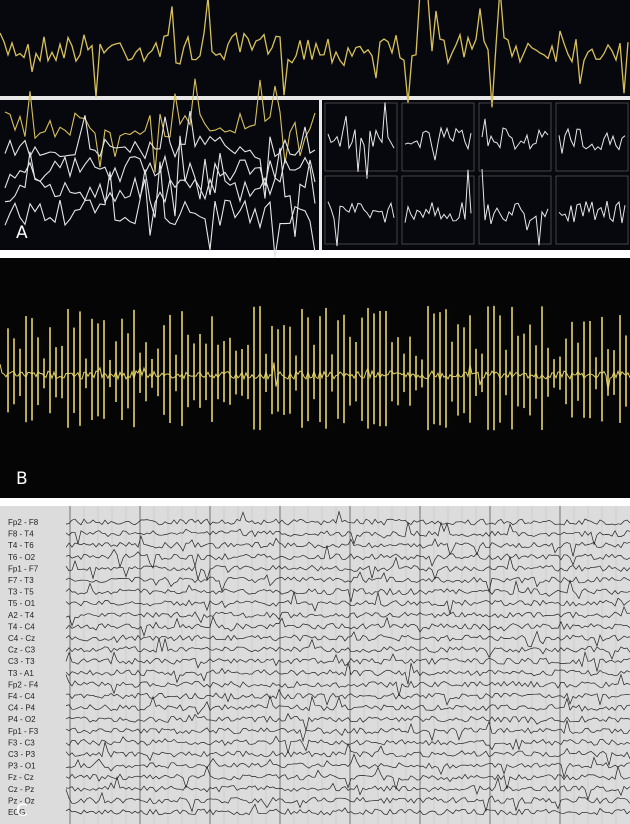 The height and width of the screenshot is (824, 630). Describe the element at coordinates (21, 789) in the screenshot. I see `channel-label: Cz - Pz` at that location.